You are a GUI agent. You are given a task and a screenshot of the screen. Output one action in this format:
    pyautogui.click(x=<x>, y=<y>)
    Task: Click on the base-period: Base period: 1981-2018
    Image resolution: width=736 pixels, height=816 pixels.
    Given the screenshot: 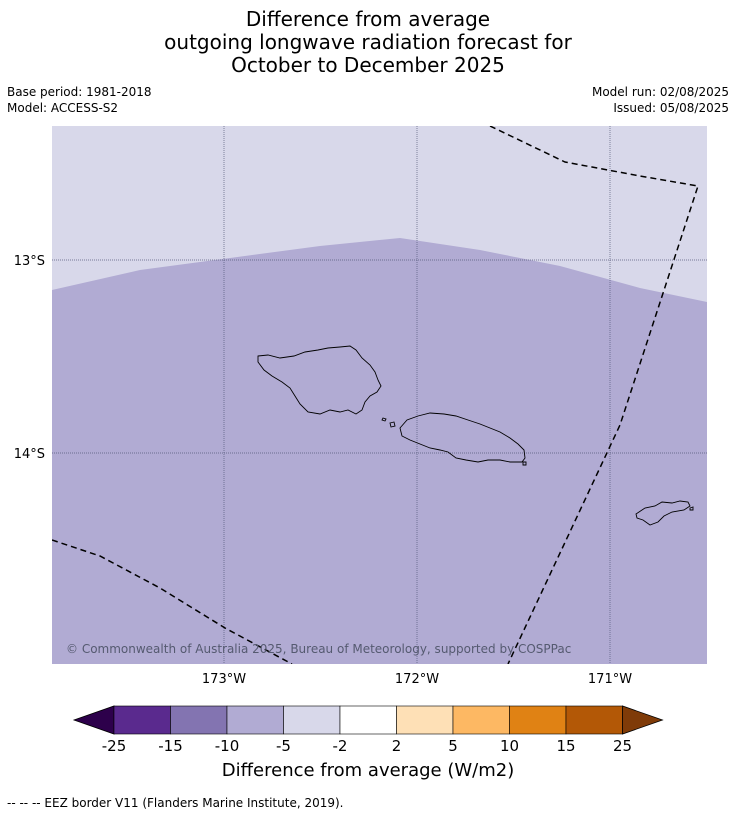 What is the action you would take?
    pyautogui.click(x=79, y=92)
    